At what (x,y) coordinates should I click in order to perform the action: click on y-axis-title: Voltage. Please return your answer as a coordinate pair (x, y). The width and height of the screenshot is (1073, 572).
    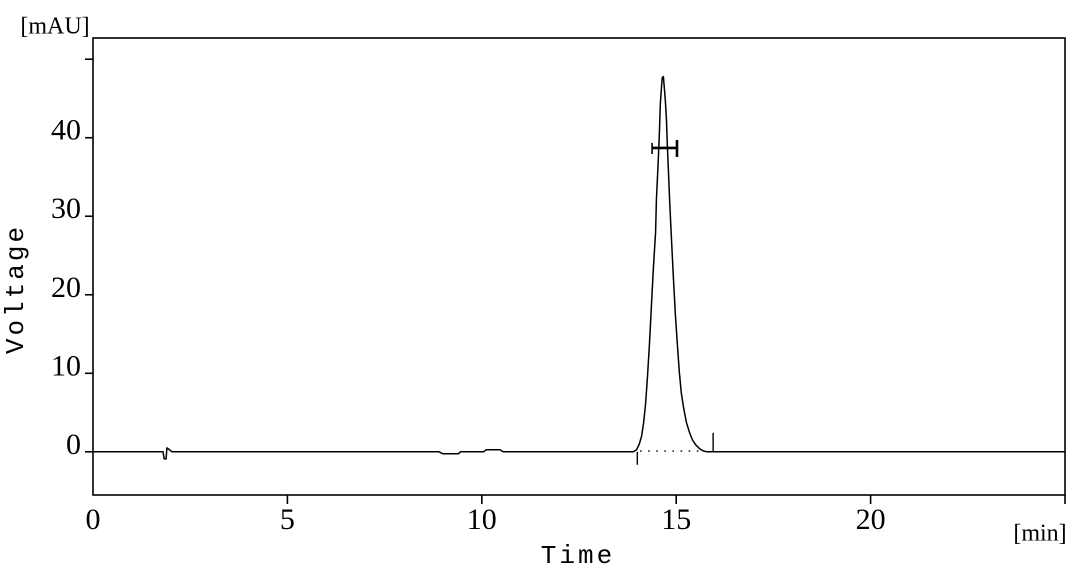
    Looking at the image, I should click on (16, 289).